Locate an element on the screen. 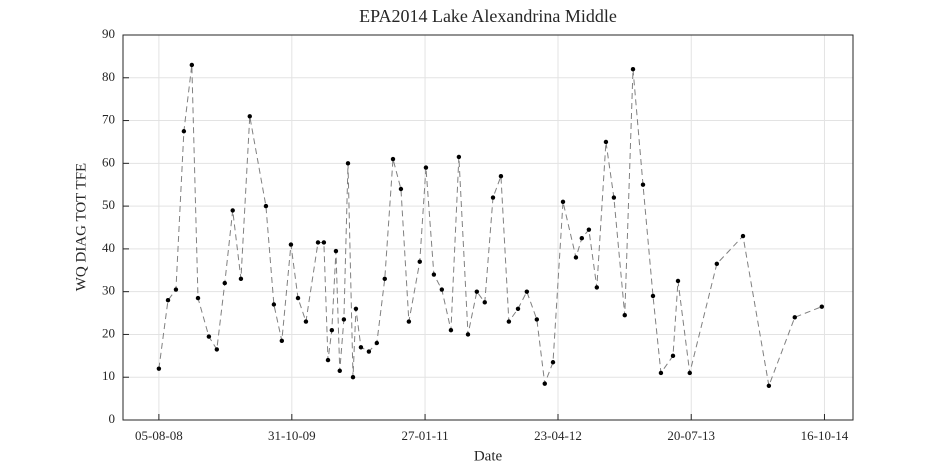 Image resolution: width=945 pixels, height=472 pixels. x-tick-label: 31-10-09 is located at coordinates (292, 435).